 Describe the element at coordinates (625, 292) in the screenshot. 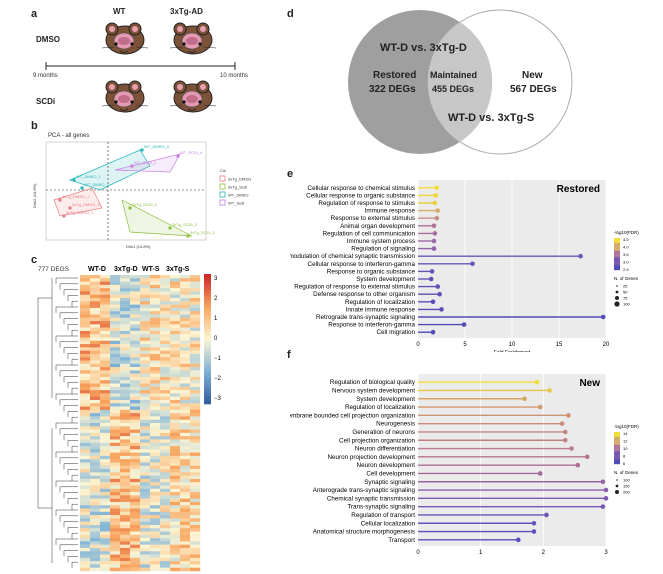

I see `size-legend-tick: 50` at that location.